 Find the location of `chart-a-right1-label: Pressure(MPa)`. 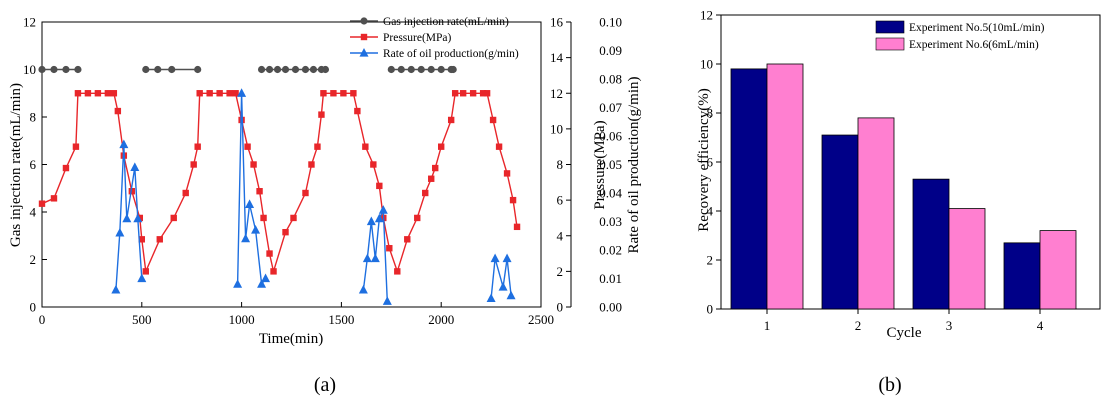

chart-a-right1-label: Pressure(MPa) is located at coordinates (600, 164).